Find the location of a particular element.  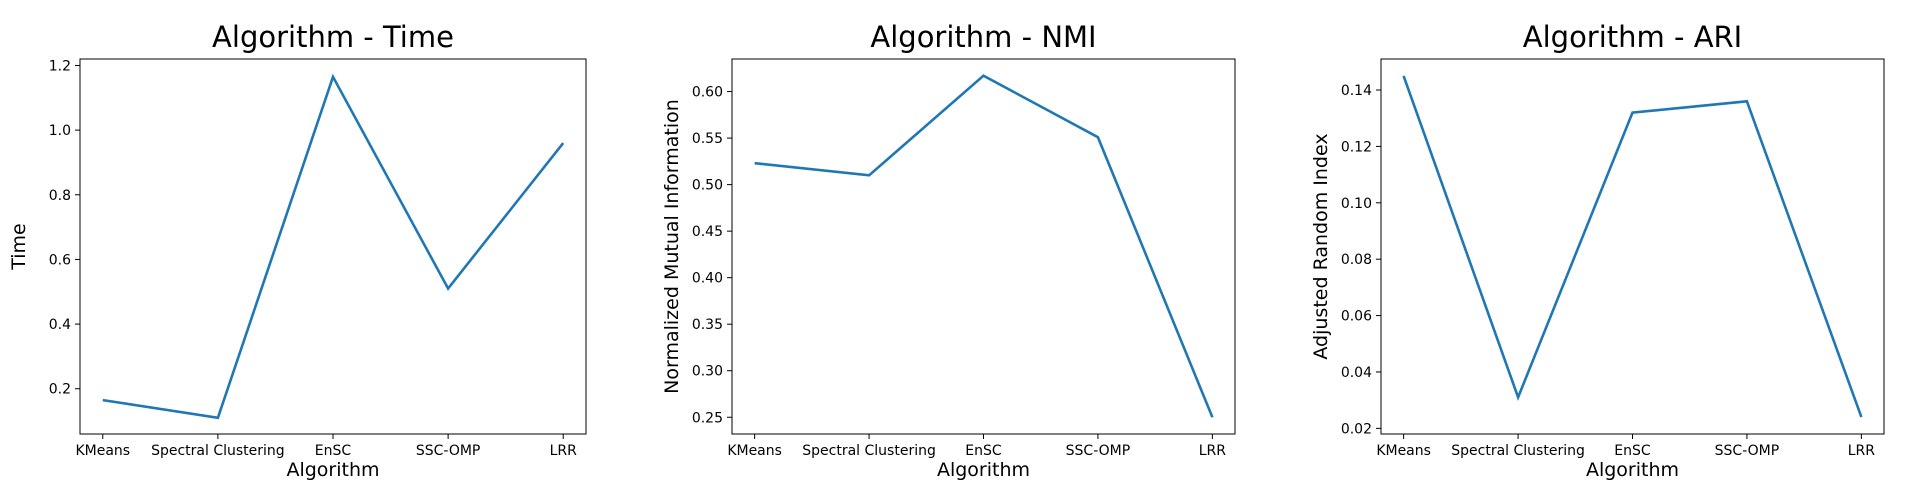

y-tick-label: 0.6 is located at coordinates (60, 260).